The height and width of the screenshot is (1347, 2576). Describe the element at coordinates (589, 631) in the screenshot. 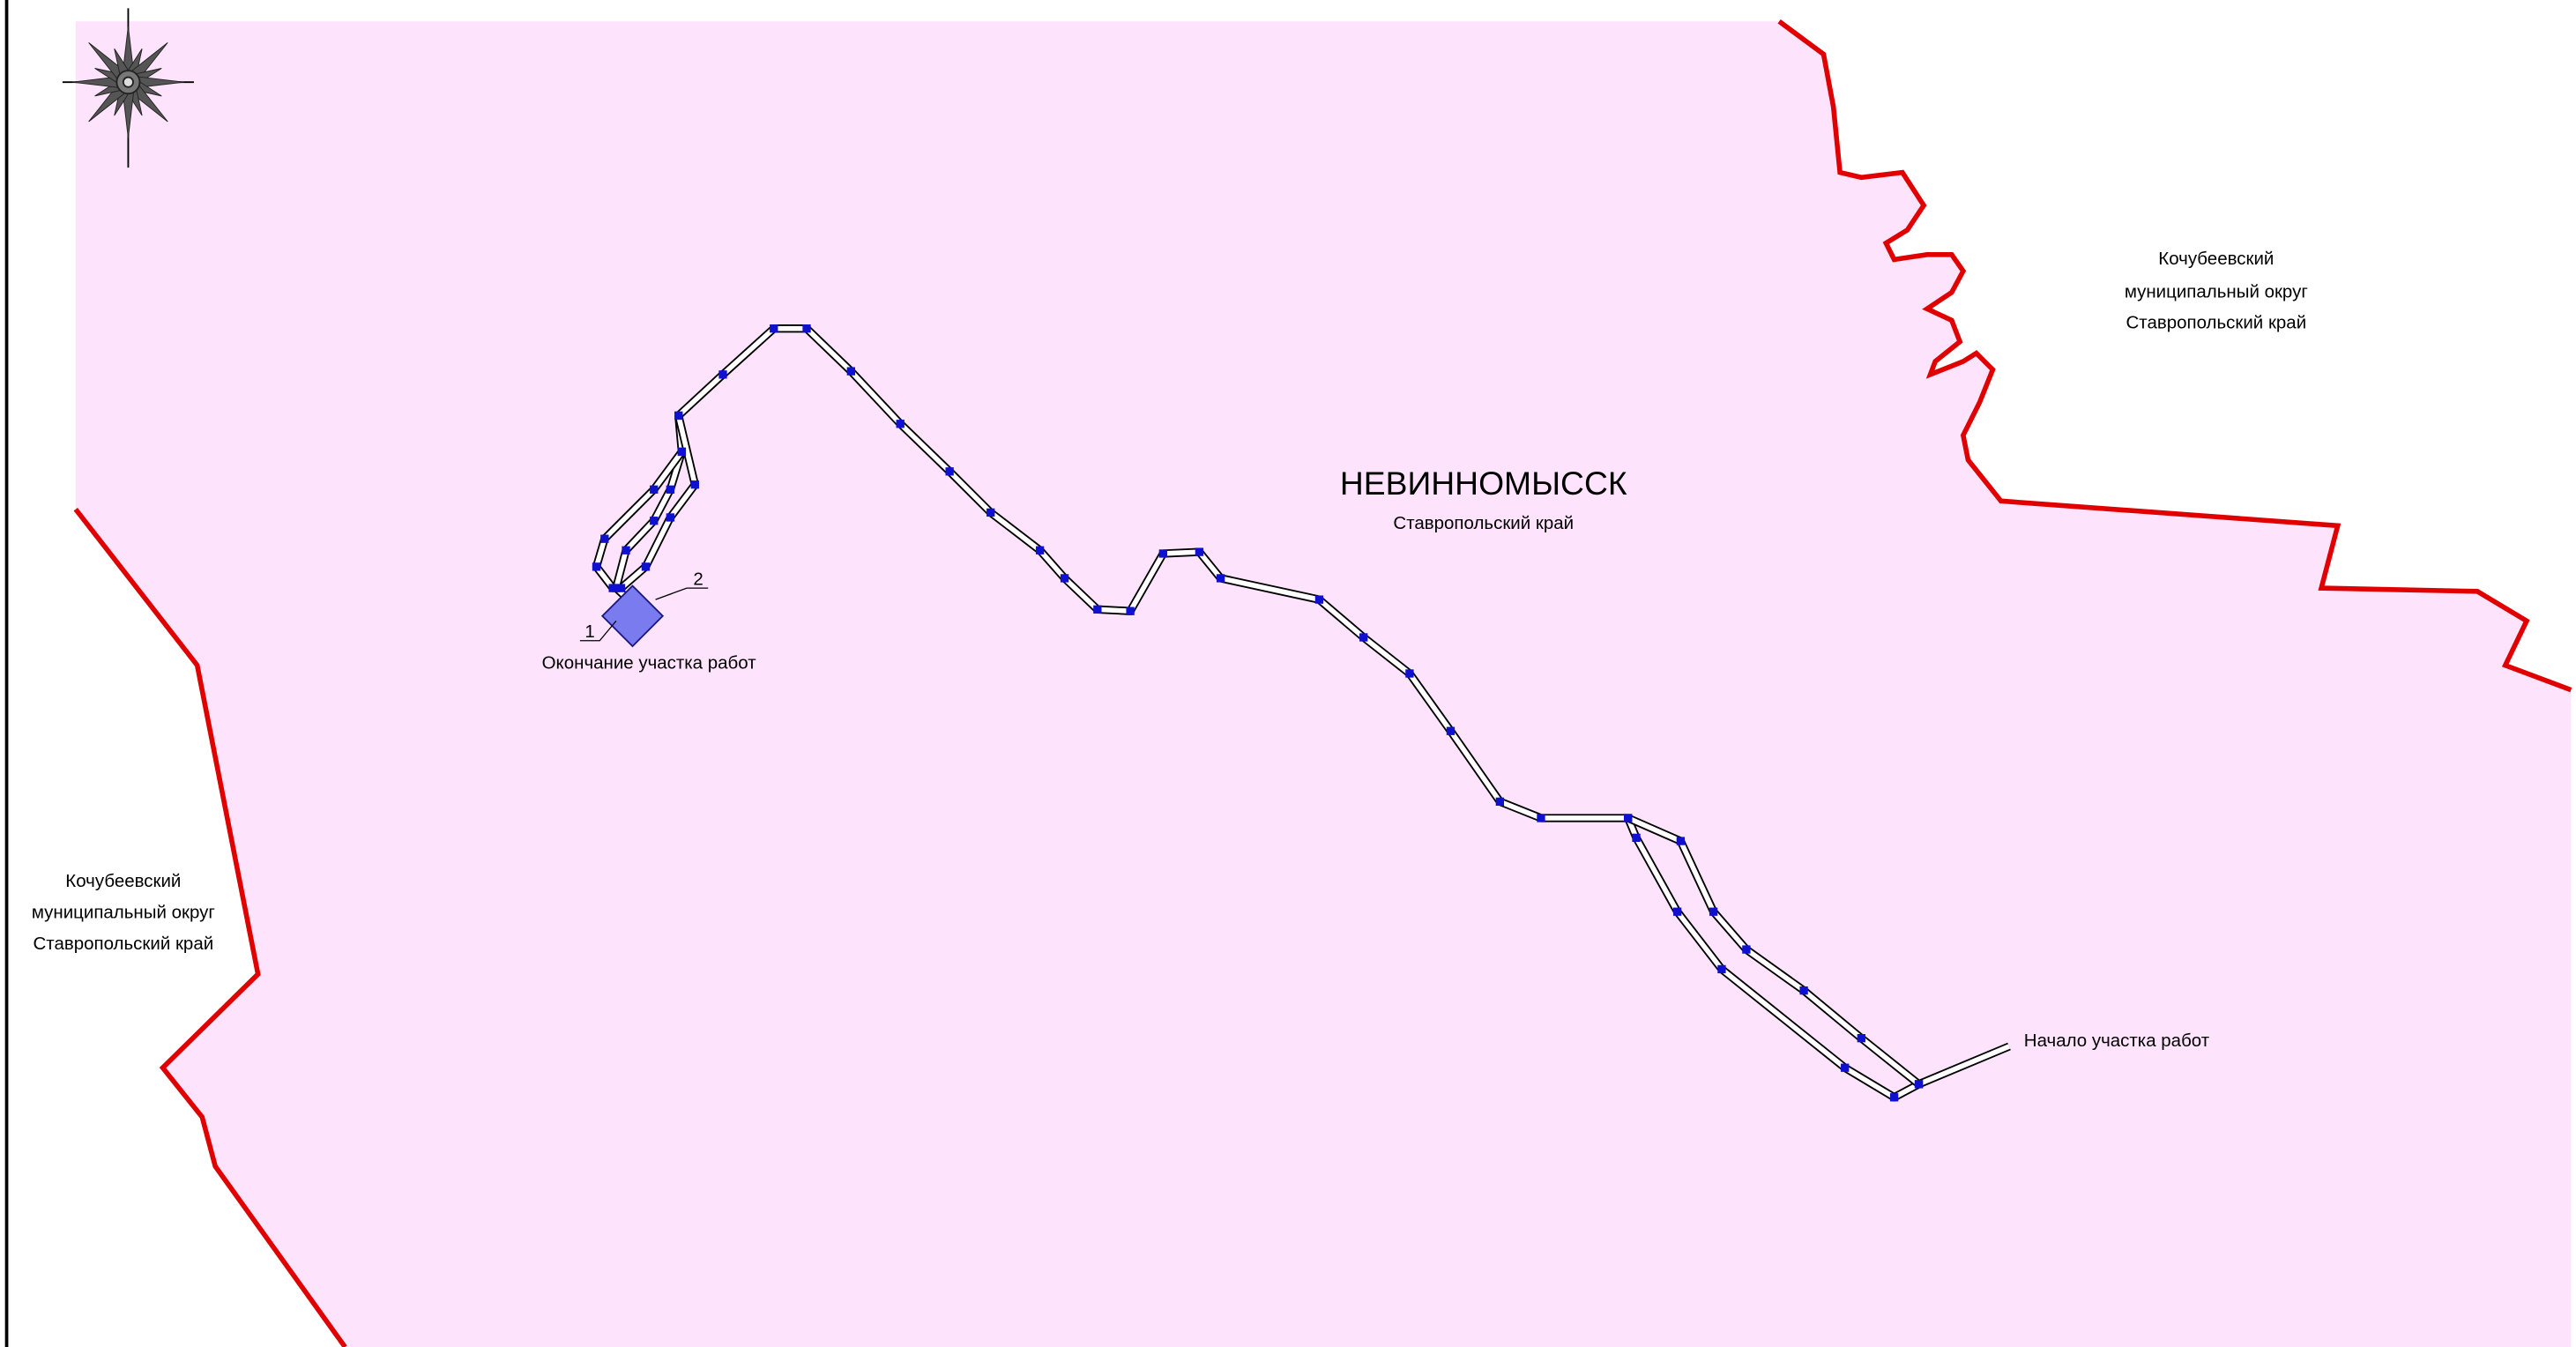

I see `marker-label: 1` at that location.